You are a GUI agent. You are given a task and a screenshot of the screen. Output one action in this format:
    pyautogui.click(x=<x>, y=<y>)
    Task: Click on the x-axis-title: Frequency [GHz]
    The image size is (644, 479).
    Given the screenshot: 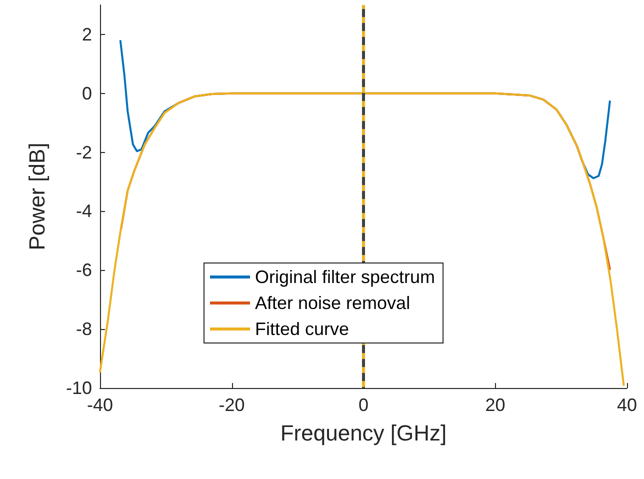 What is the action you would take?
    pyautogui.click(x=363, y=433)
    